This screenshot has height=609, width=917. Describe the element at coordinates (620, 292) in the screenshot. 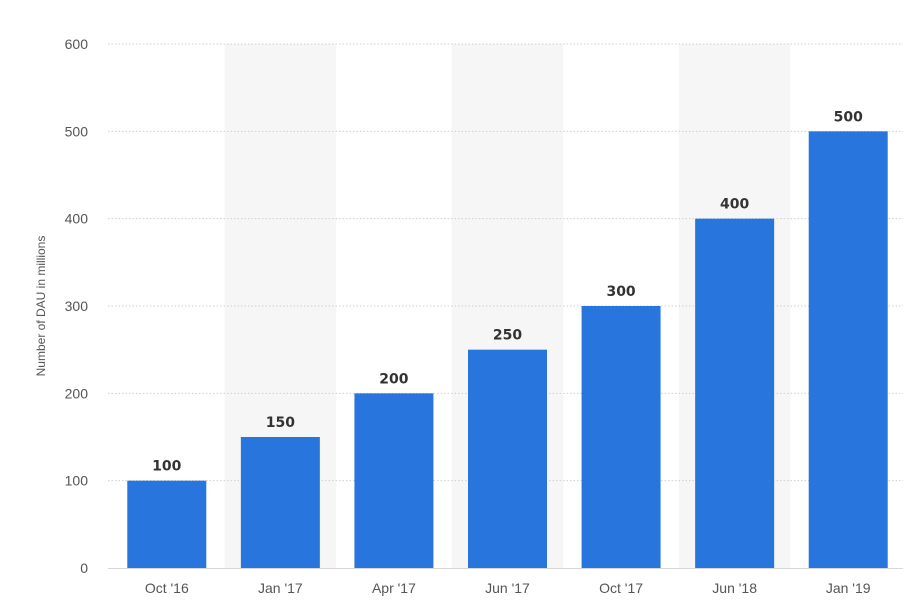

I see `data-label: 300` at that location.